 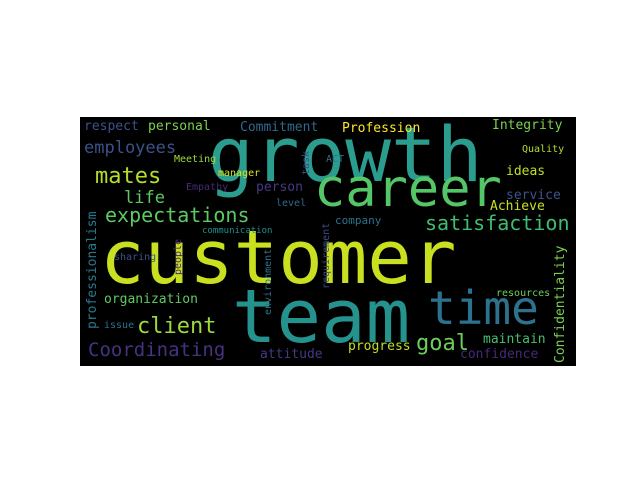 I want to click on word-confidence: confidence, so click(x=499, y=354).